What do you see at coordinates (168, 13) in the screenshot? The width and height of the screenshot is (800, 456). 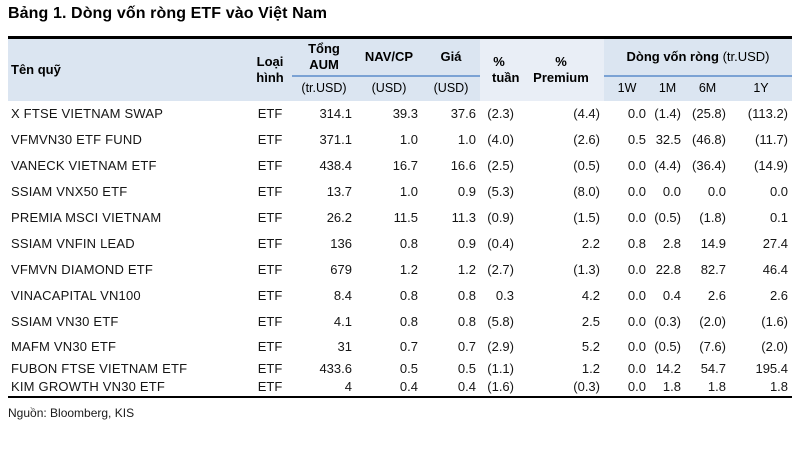 I see `table-title: Bảng 1. Dòng vốn ròng ETF vào Việt Nam` at bounding box center [168, 13].